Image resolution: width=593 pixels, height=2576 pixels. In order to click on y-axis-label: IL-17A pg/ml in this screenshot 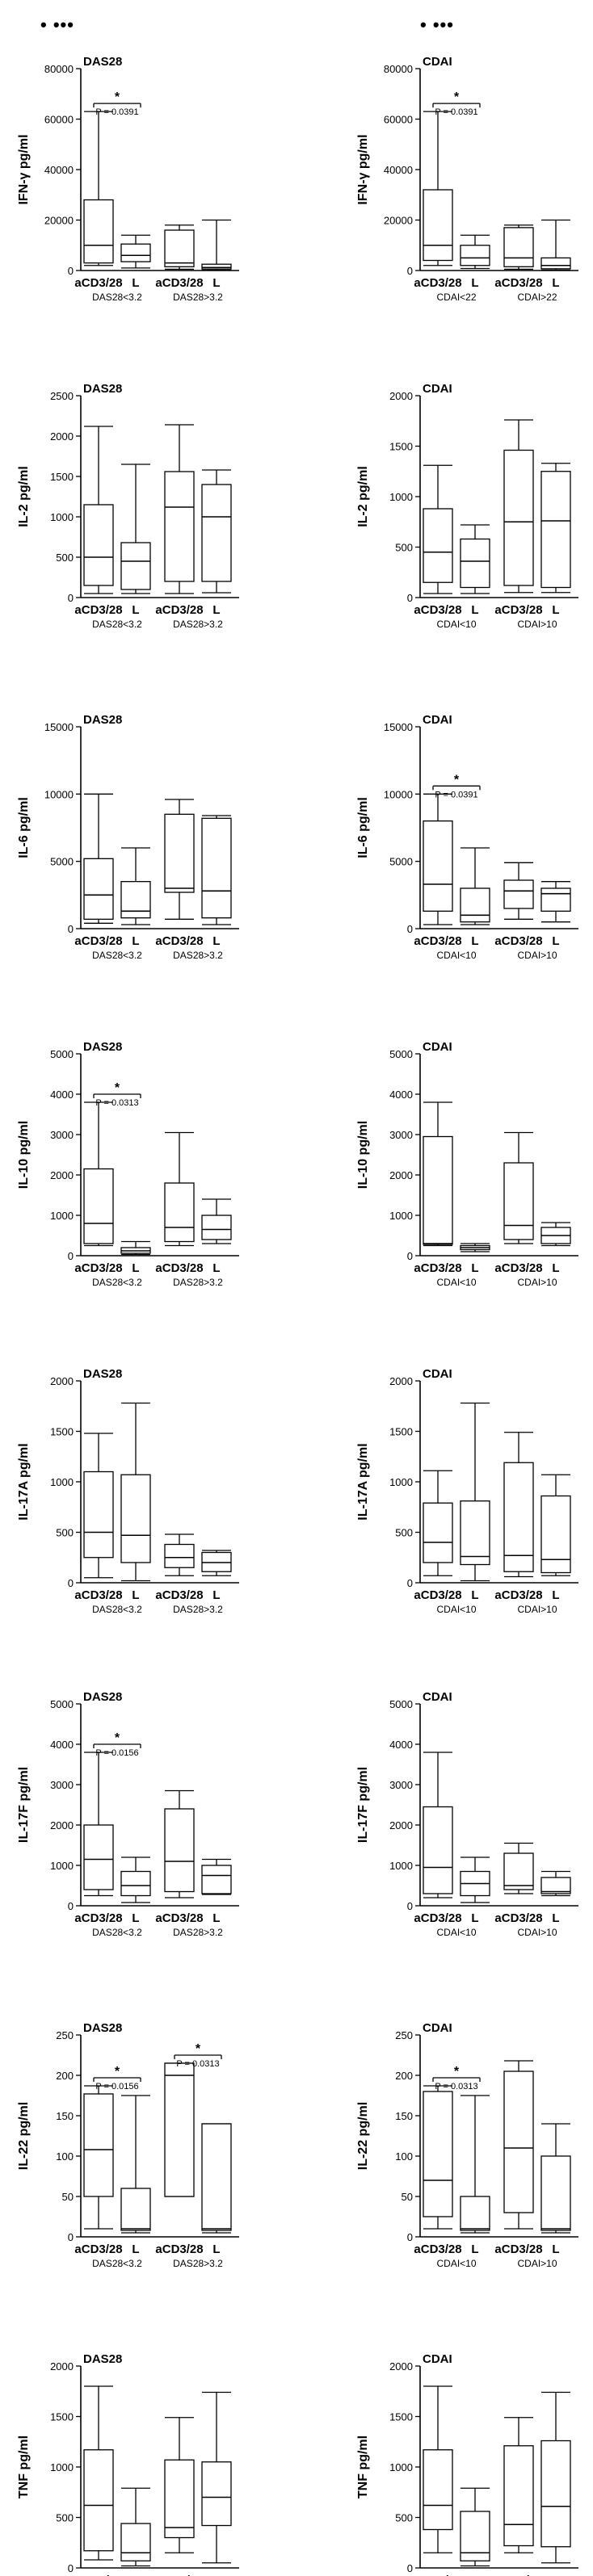, I will do `click(24, 1481)`.